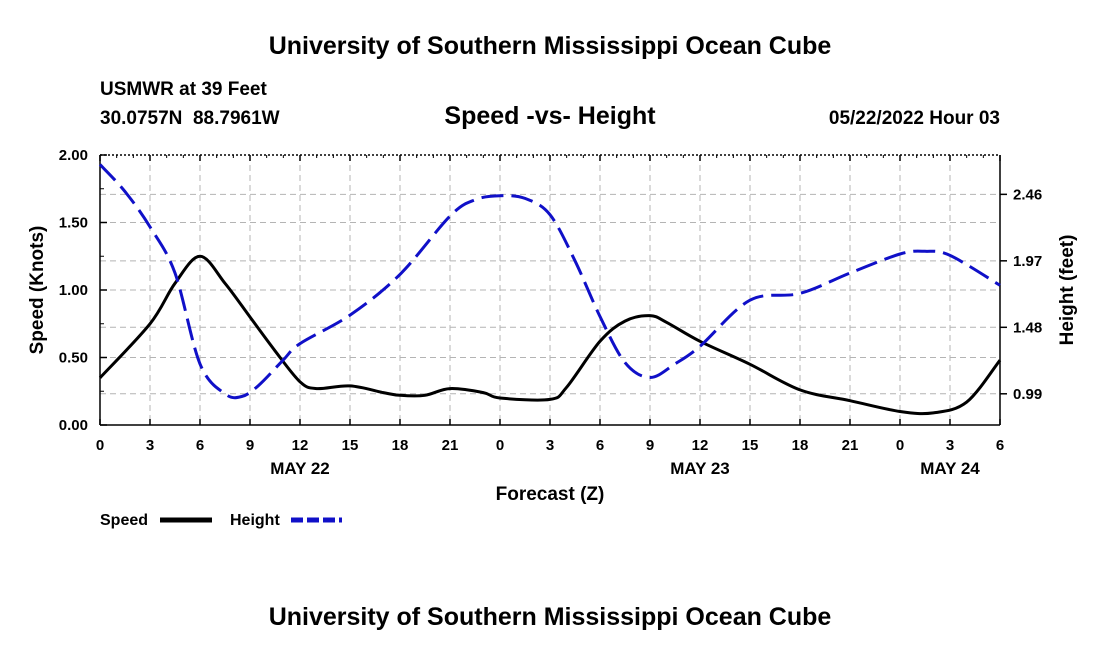  What do you see at coordinates (550, 494) in the screenshot?
I see `x-axis-title: Forecast (Z)` at bounding box center [550, 494].